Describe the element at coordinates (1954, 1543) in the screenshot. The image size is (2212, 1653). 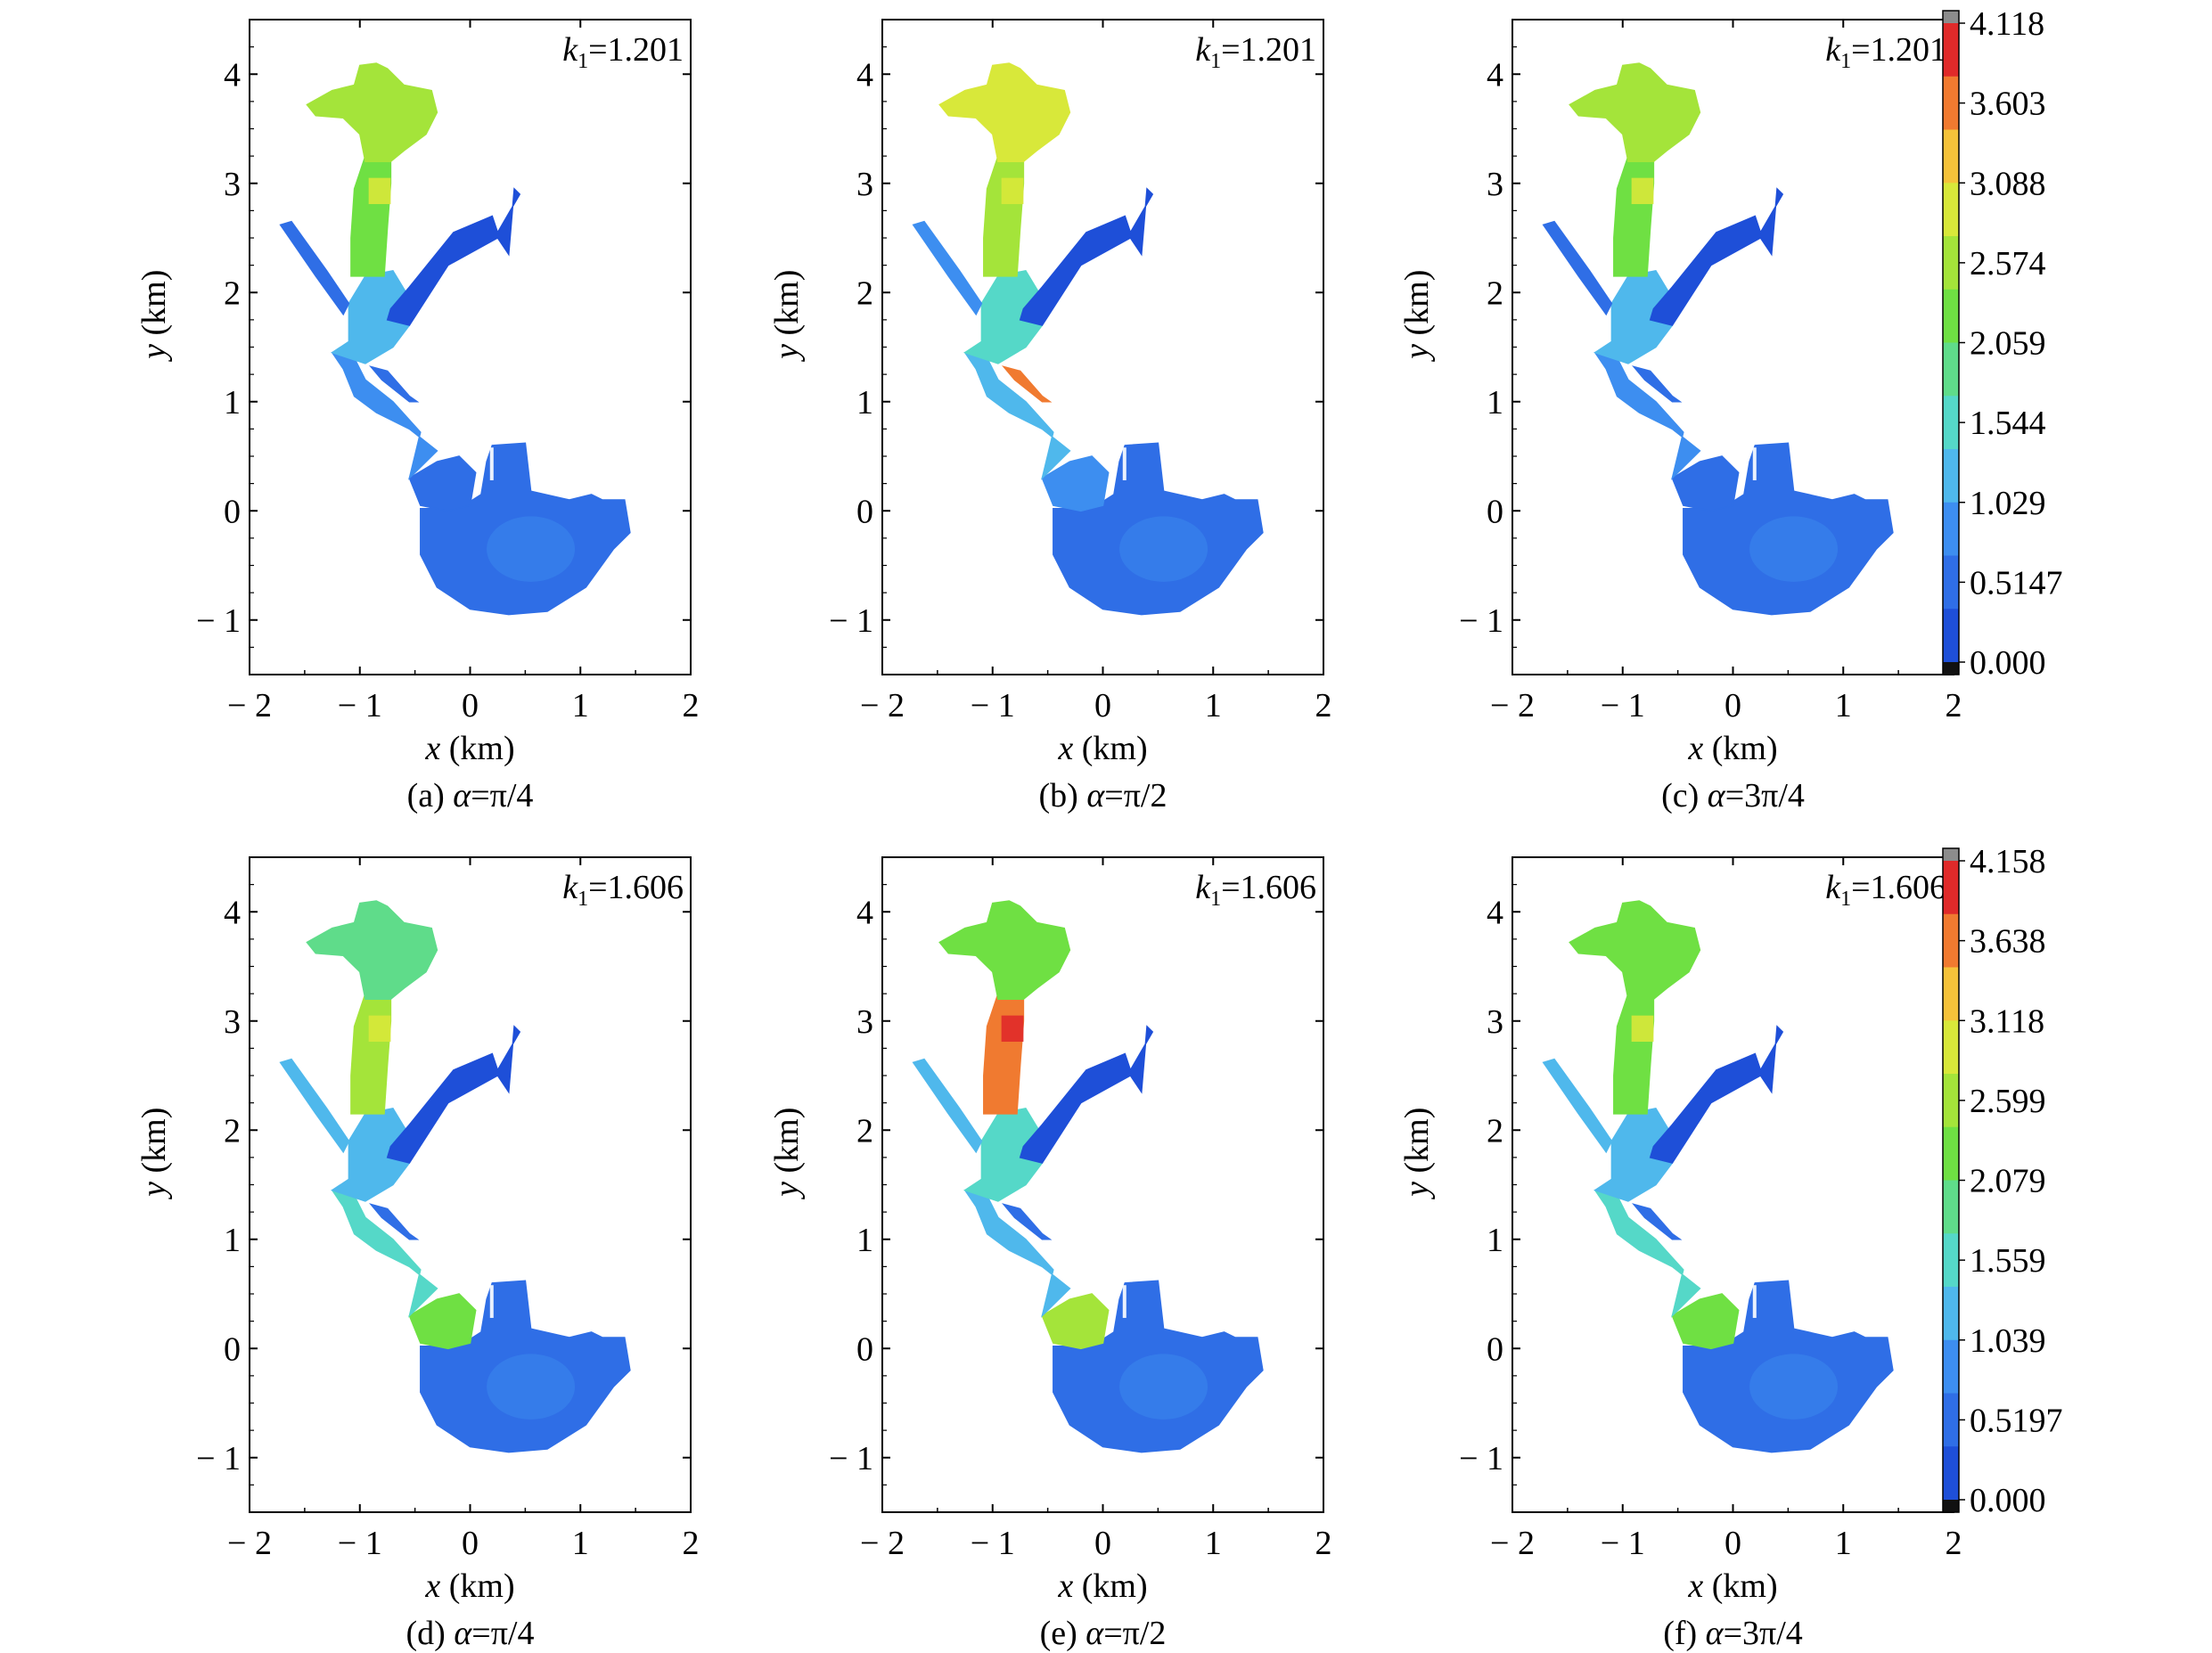
I see `x-tick-label: 2` at that location.